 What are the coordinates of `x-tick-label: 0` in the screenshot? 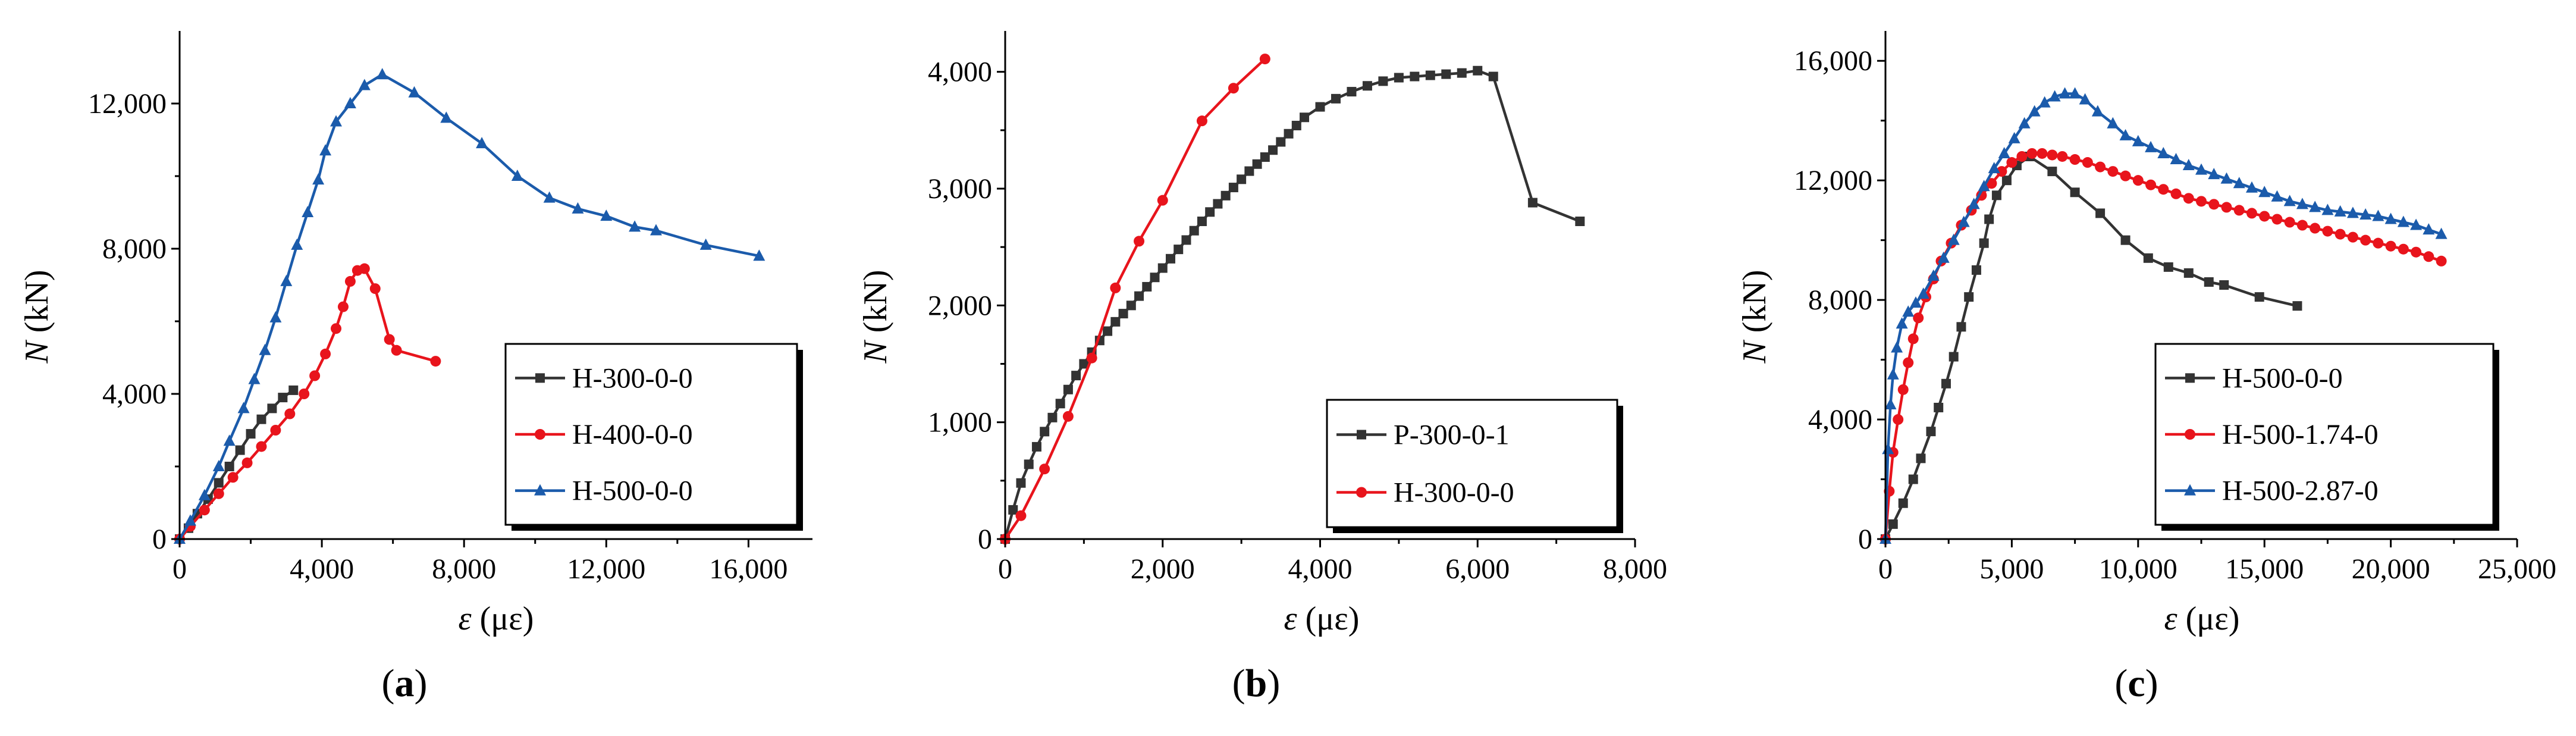 It's located at (1005, 569).